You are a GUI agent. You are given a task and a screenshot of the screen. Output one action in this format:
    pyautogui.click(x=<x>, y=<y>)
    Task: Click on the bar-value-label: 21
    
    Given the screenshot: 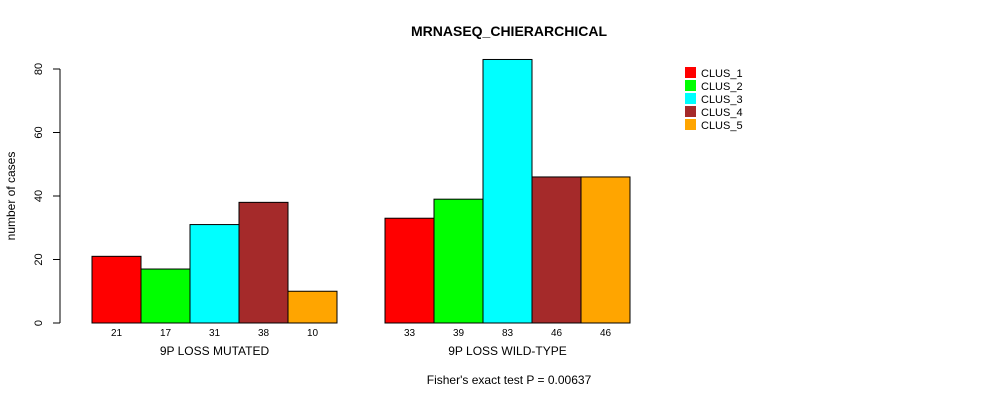 What is the action you would take?
    pyautogui.click(x=117, y=333)
    